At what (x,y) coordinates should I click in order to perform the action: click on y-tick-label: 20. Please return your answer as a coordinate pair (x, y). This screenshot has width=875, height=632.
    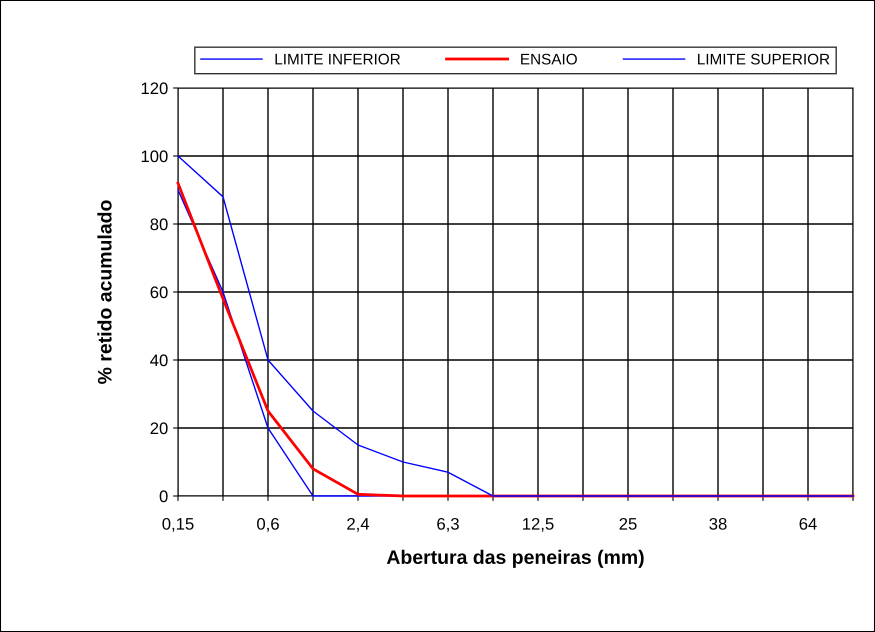
    Looking at the image, I should click on (159, 428).